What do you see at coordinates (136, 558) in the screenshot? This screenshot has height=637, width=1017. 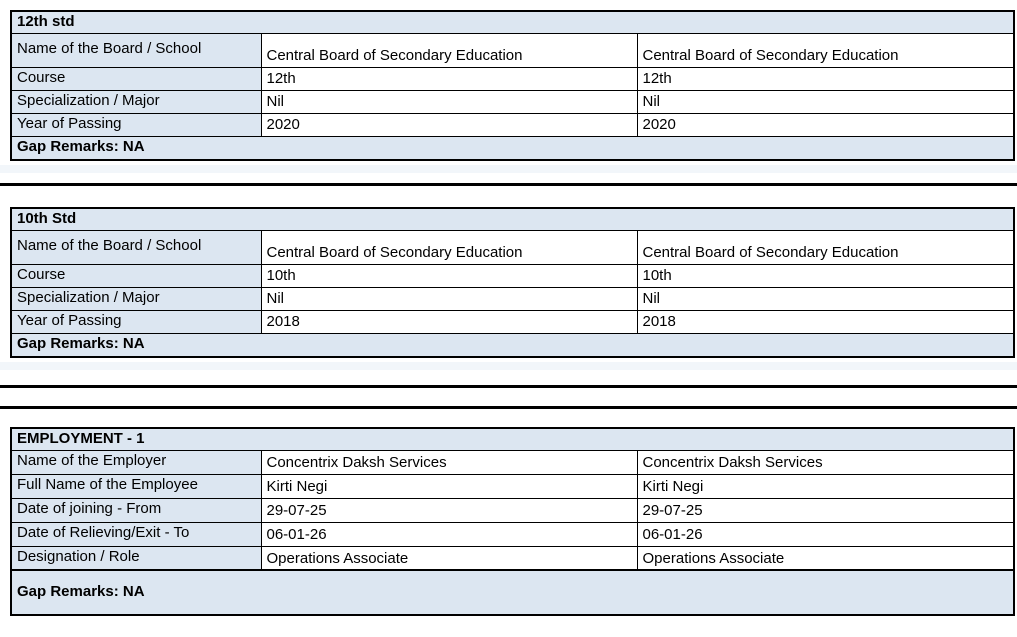 I see `label-cell: Designation / Role` at bounding box center [136, 558].